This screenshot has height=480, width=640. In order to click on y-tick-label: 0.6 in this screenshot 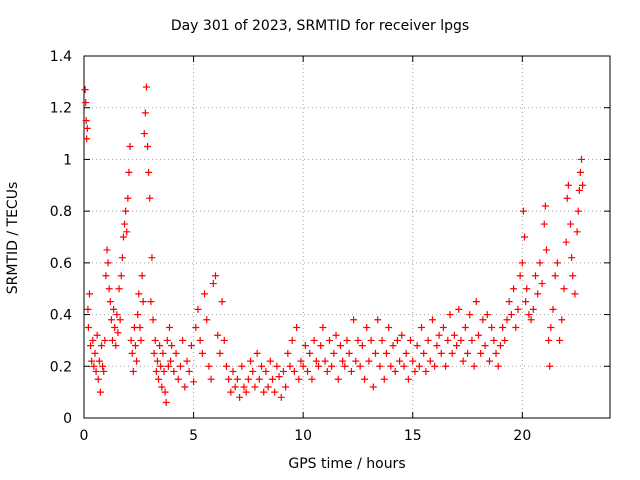, I will do `click(61, 264)`.